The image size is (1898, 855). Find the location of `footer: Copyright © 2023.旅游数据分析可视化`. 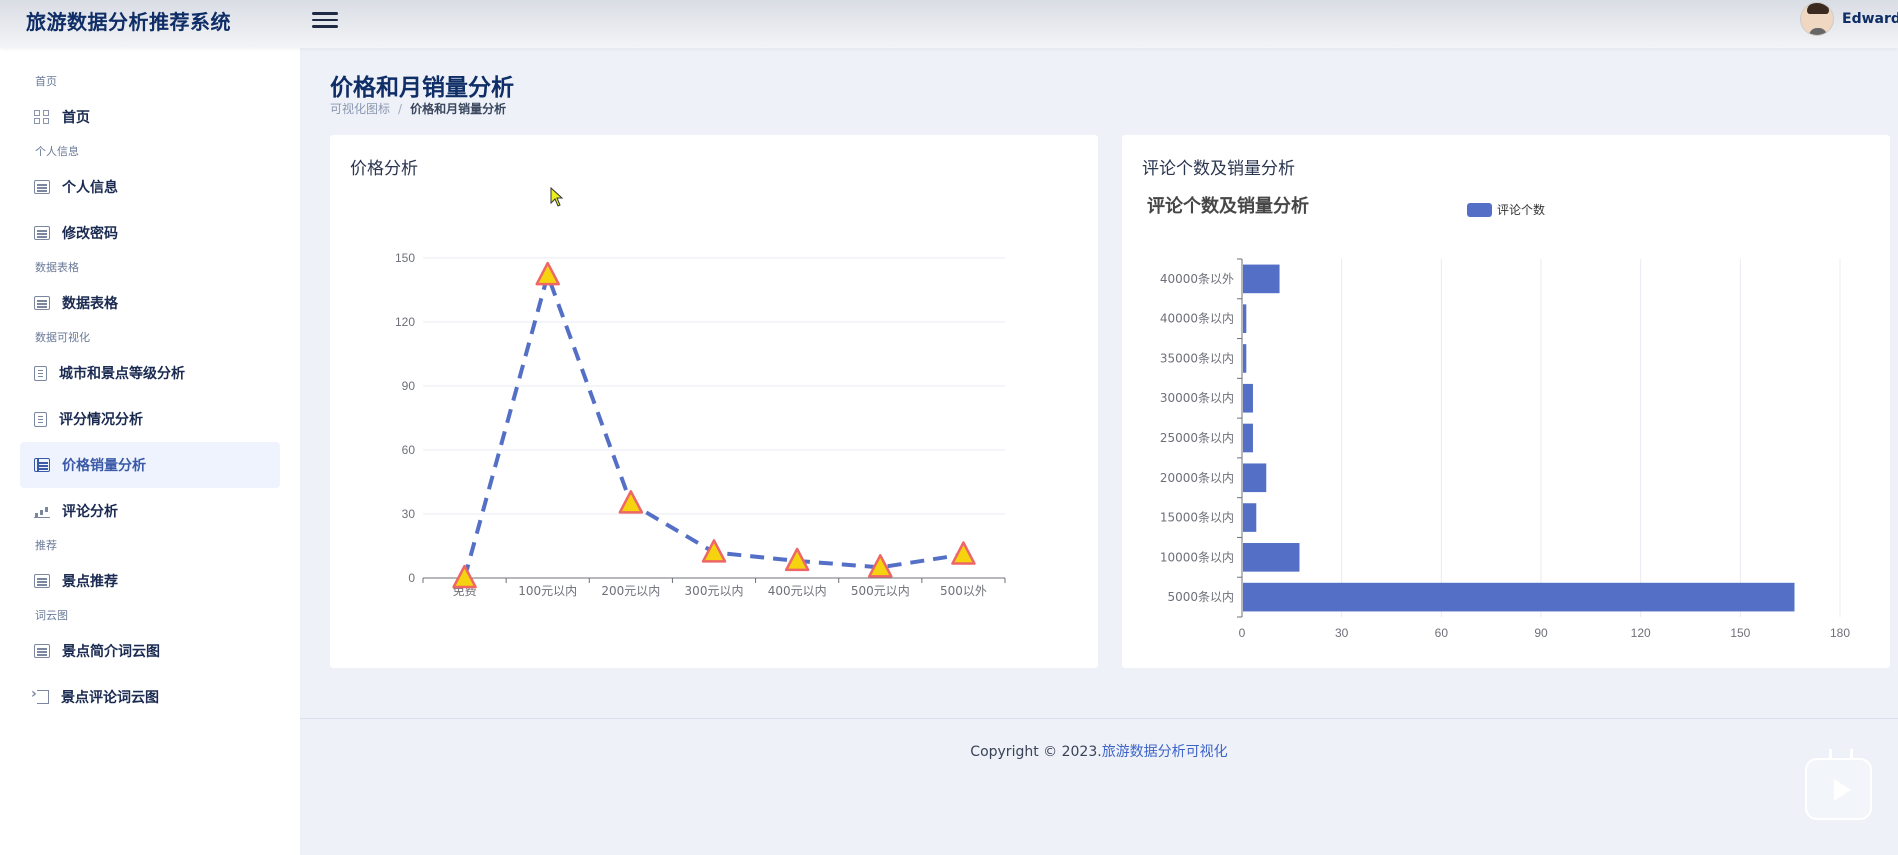

footer: Copyright © 2023.旅游数据分析可视化 is located at coordinates (1099, 751).